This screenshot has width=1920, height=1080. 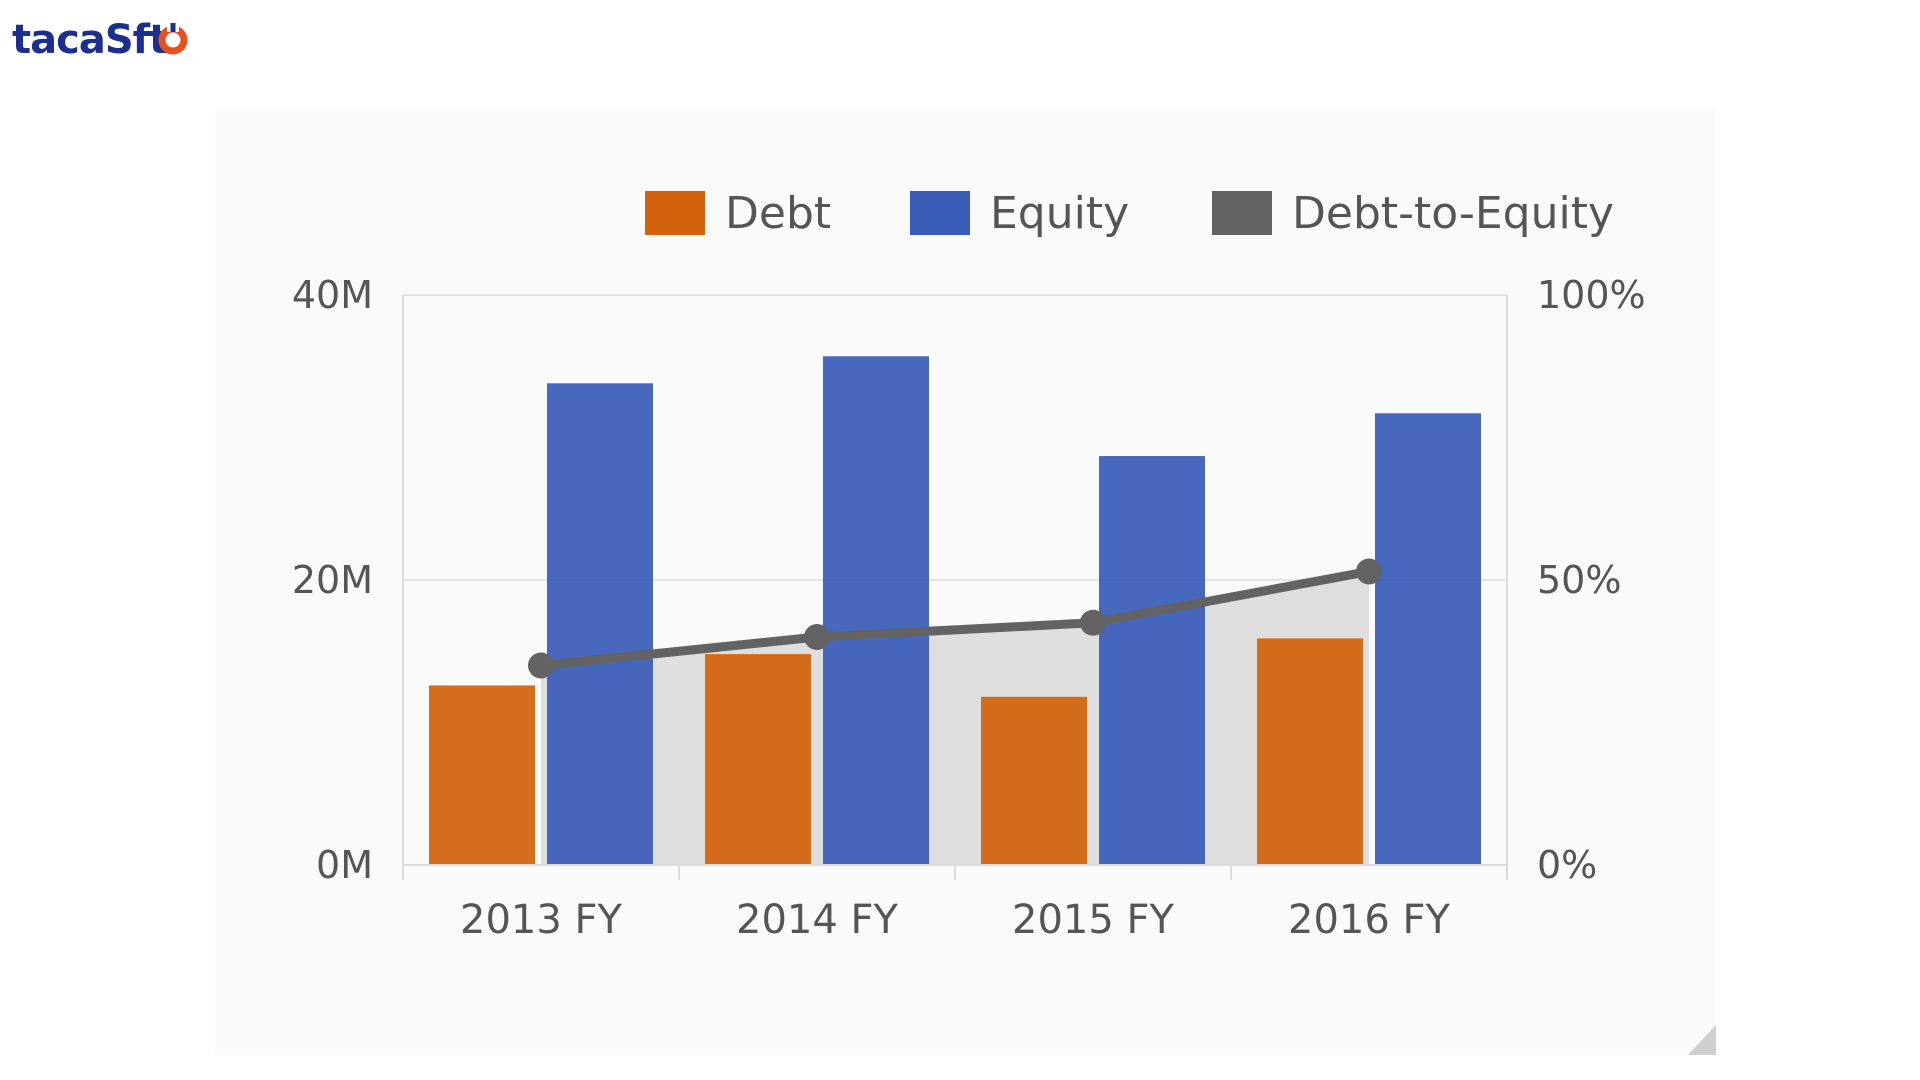 What do you see at coordinates (955, 618) in the screenshot?
I see `debt-to-equity-line` at bounding box center [955, 618].